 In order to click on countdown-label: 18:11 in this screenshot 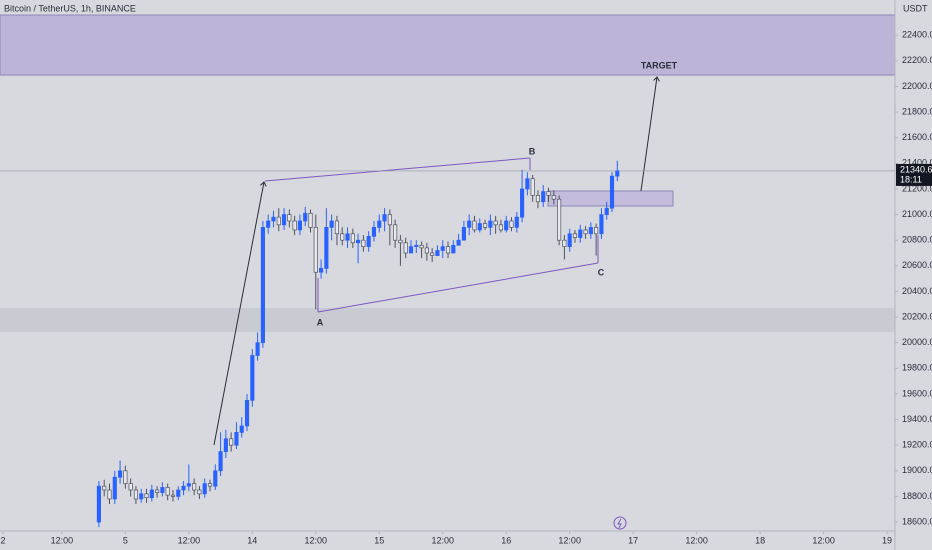, I will do `click(911, 179)`.